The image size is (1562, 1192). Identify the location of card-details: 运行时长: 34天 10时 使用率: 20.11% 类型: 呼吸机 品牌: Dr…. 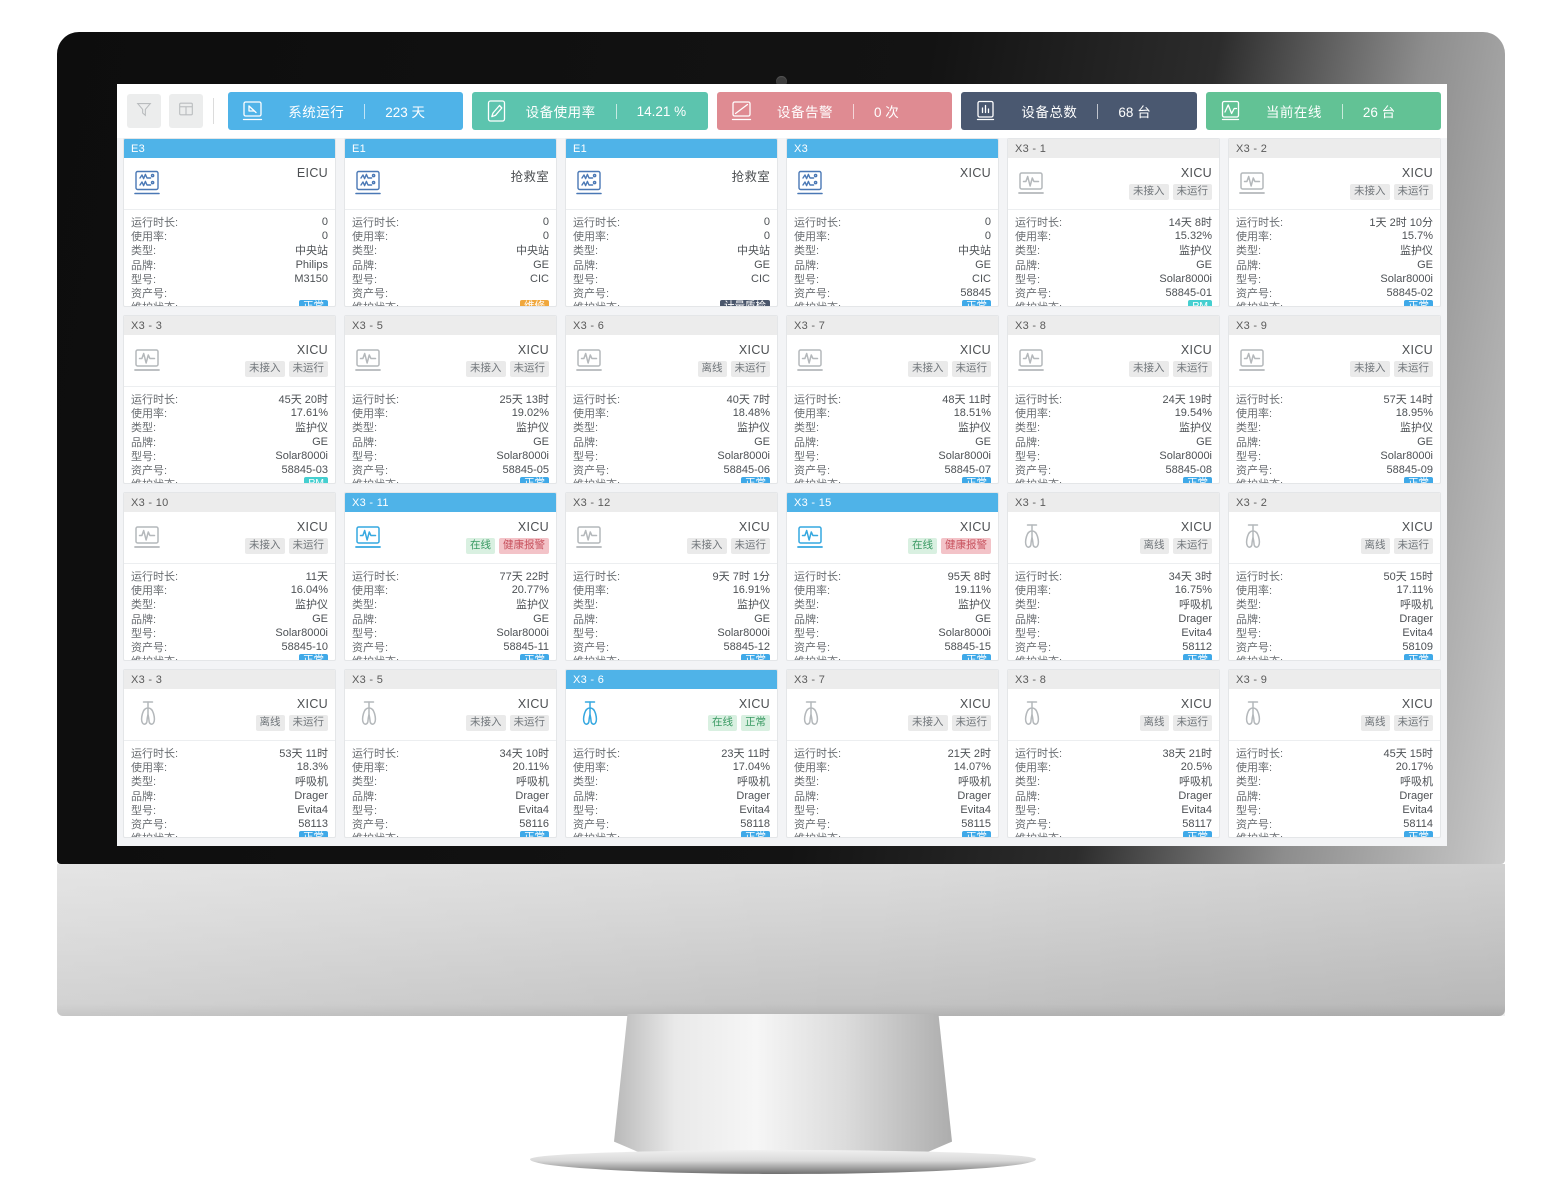
(450, 789).